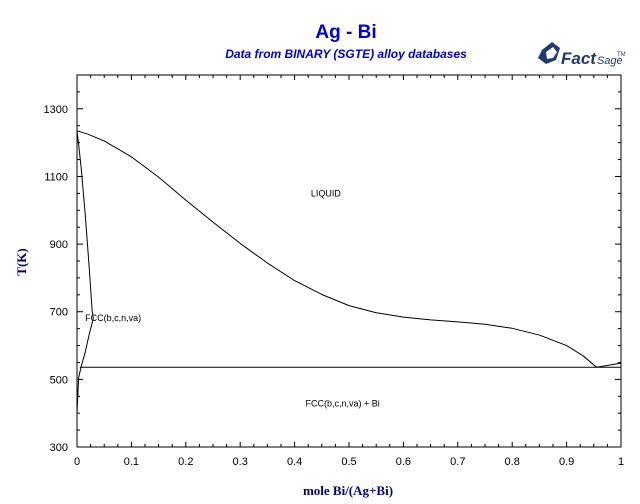  Describe the element at coordinates (56, 279) in the screenshot. I see `y-tick-labels: 300 500 700 900 1100 1300` at that location.